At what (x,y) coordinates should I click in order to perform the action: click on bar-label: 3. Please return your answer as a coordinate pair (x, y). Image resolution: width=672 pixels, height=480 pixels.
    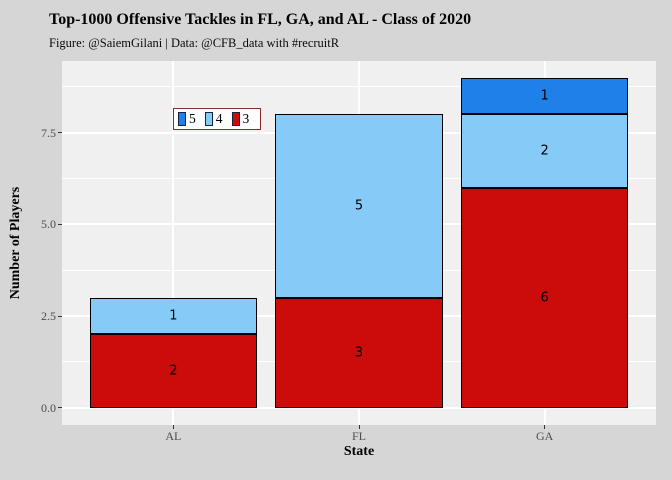
    Looking at the image, I should click on (359, 353).